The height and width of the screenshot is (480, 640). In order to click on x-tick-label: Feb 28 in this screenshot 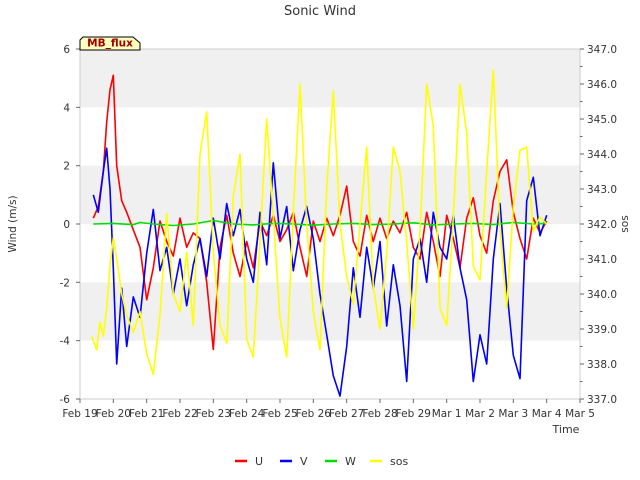, I will do `click(379, 414)`.